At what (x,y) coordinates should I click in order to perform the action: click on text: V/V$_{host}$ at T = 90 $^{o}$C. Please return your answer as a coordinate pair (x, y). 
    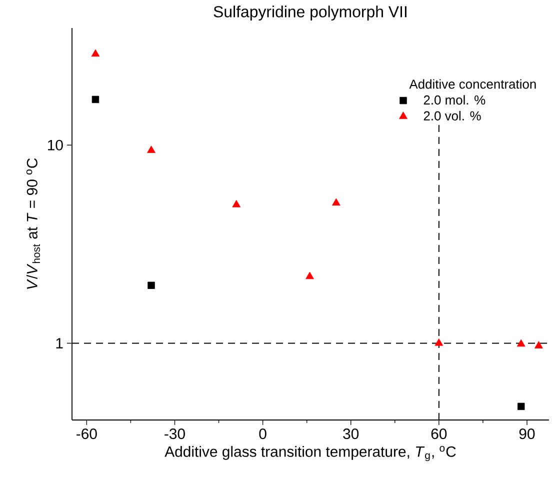
    Looking at the image, I should click on (33, 223).